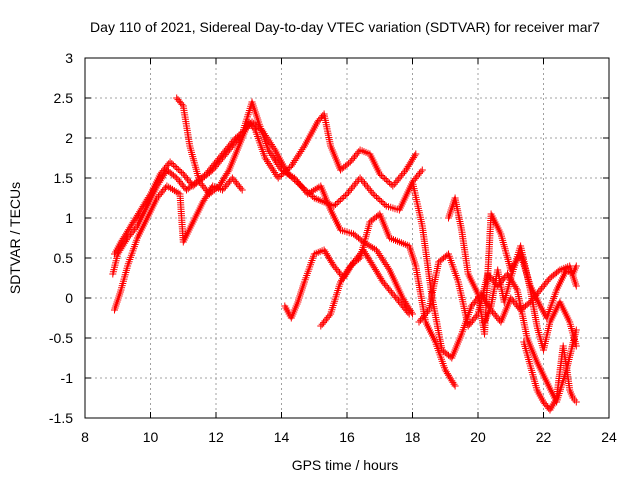 This screenshot has height=480, width=640. Describe the element at coordinates (64, 98) in the screenshot. I see `y-tick-label: 2.5` at that location.